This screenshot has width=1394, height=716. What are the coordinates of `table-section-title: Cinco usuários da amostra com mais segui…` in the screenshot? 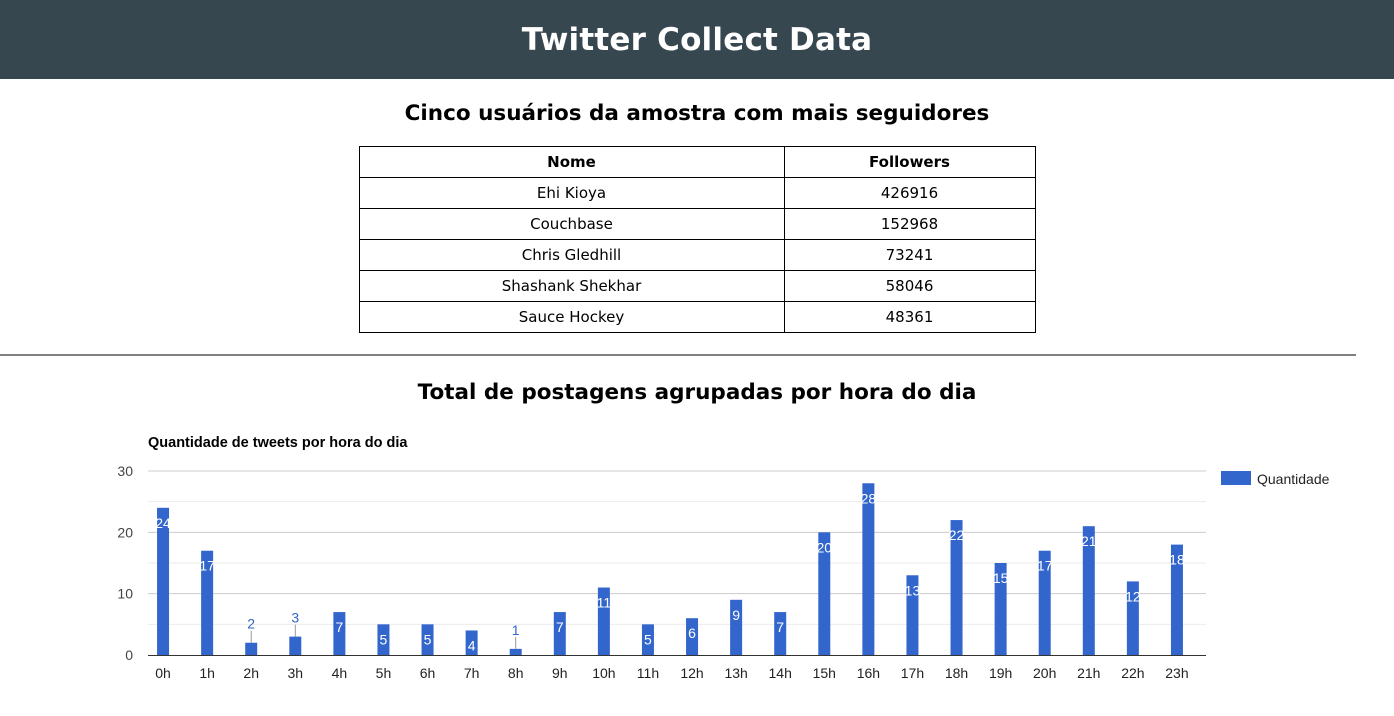 It's located at (697, 113).